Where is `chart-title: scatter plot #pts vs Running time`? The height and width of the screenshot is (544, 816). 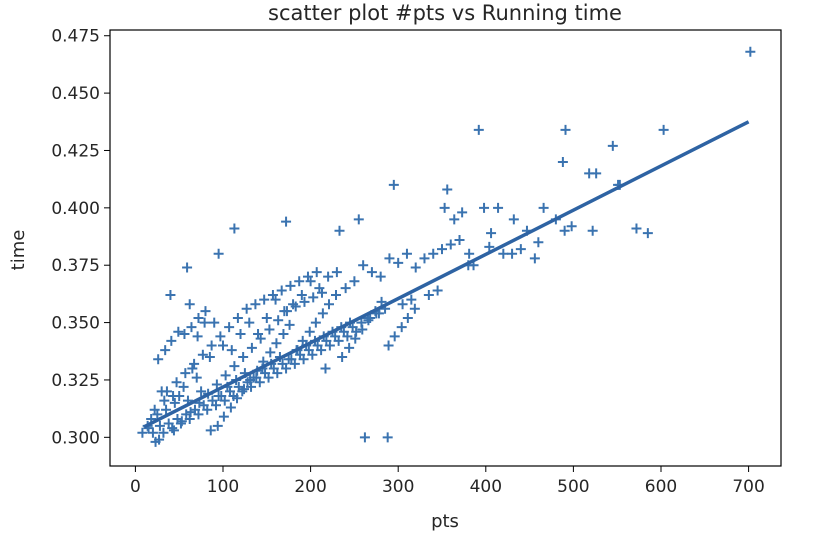 chart-title: scatter plot #pts vs Running time is located at coordinates (445, 13).